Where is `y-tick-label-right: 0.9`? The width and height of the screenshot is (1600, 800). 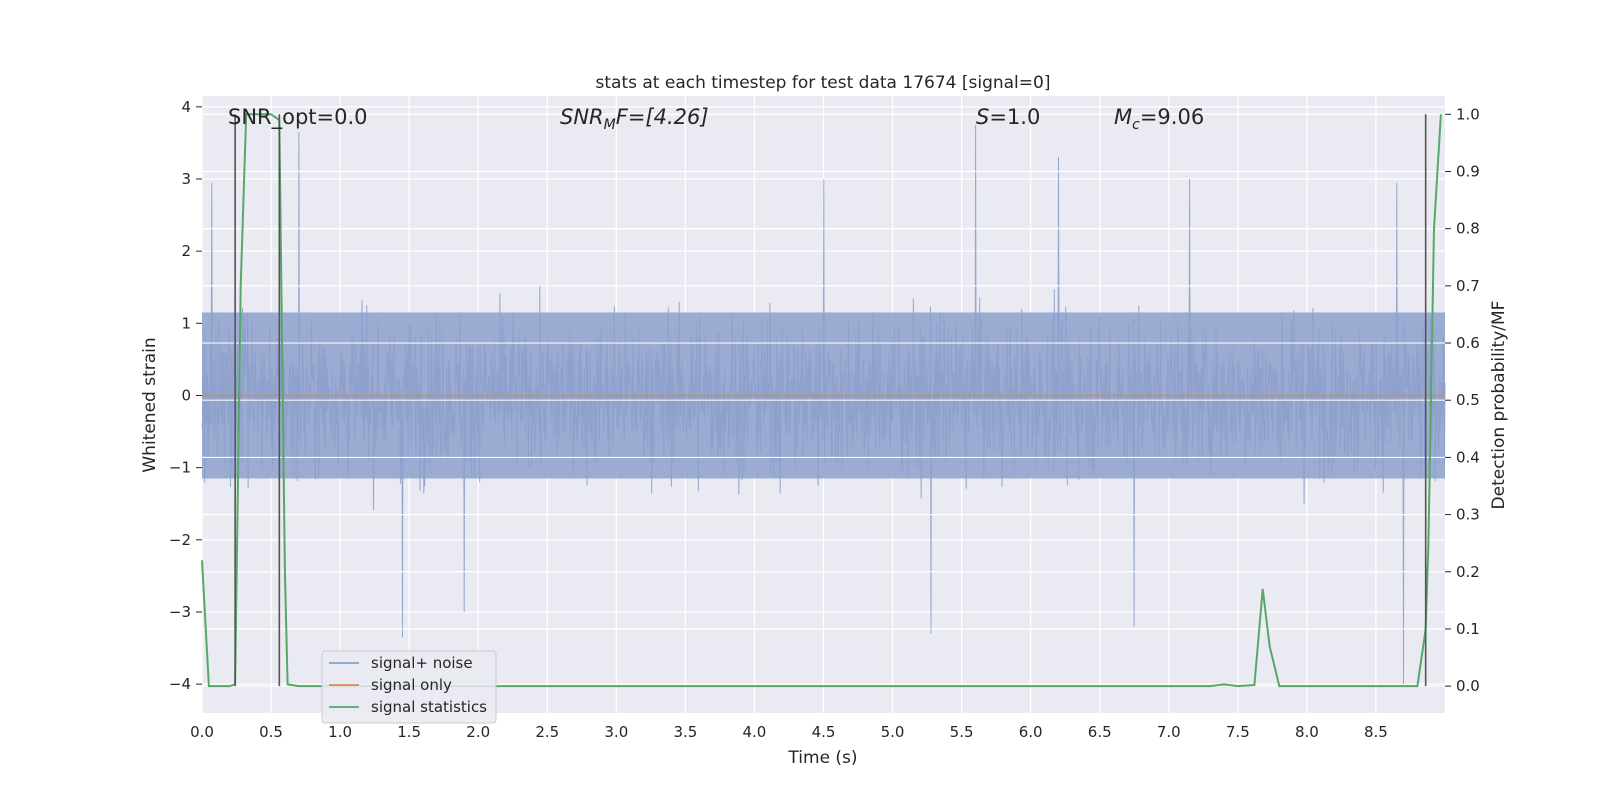
y-tick-label-right: 0.9 is located at coordinates (1468, 171).